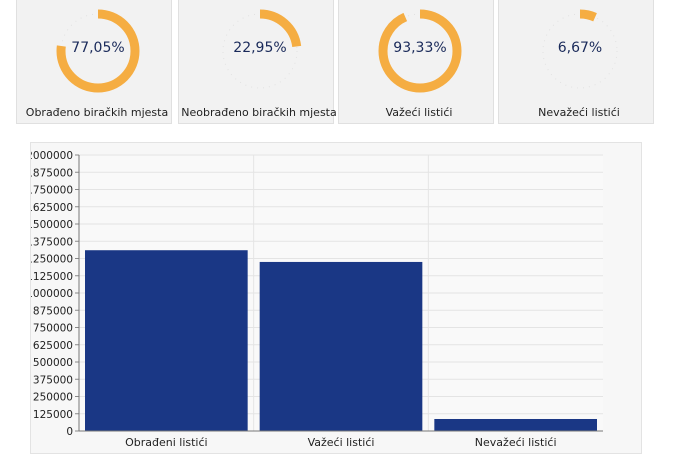  I want to click on y-tick-label: 375000, so click(53, 380).